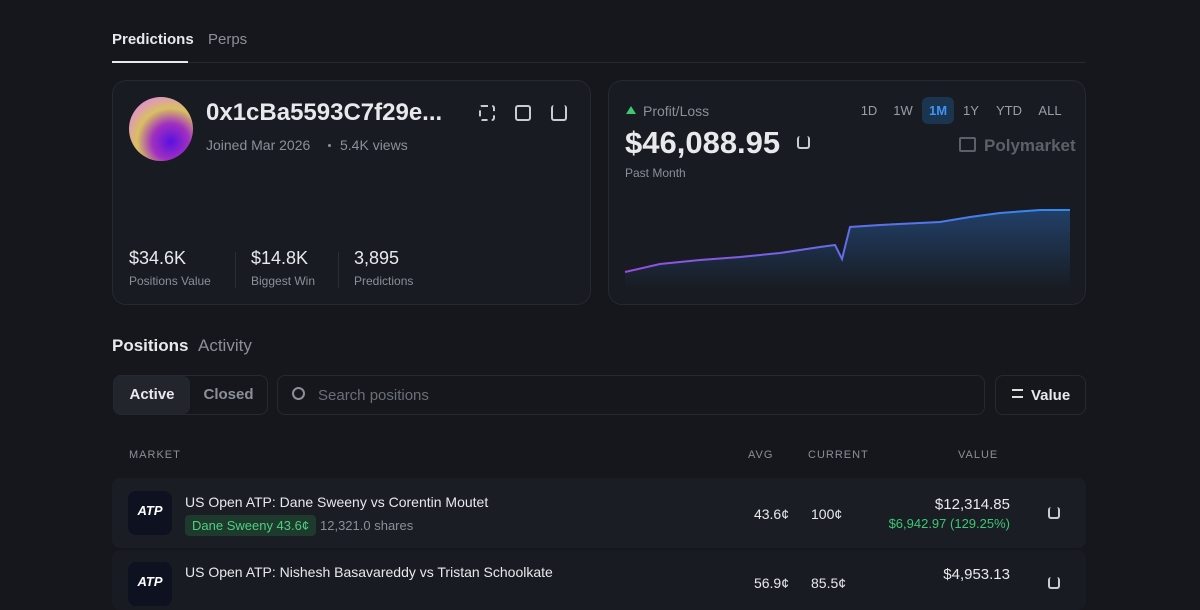 The image size is (1200, 610). I want to click on search-icon, so click(298, 393).